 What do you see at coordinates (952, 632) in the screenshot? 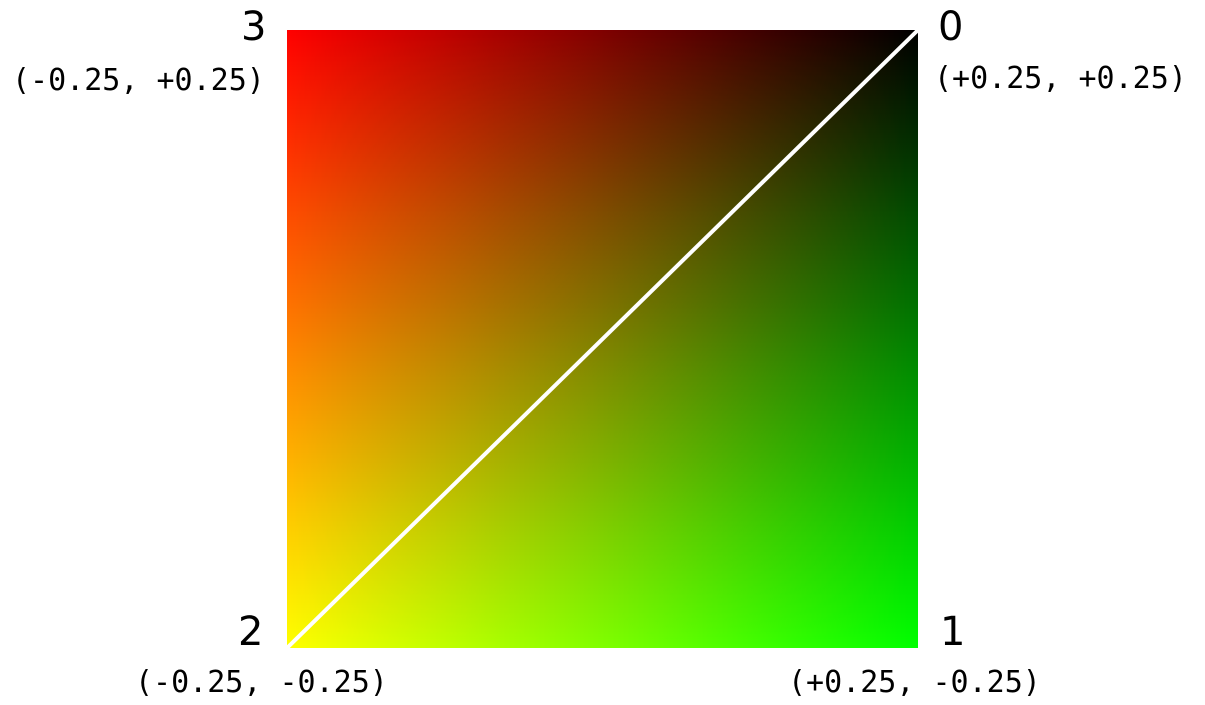
I see `vertex-1-index: 1` at bounding box center [952, 632].